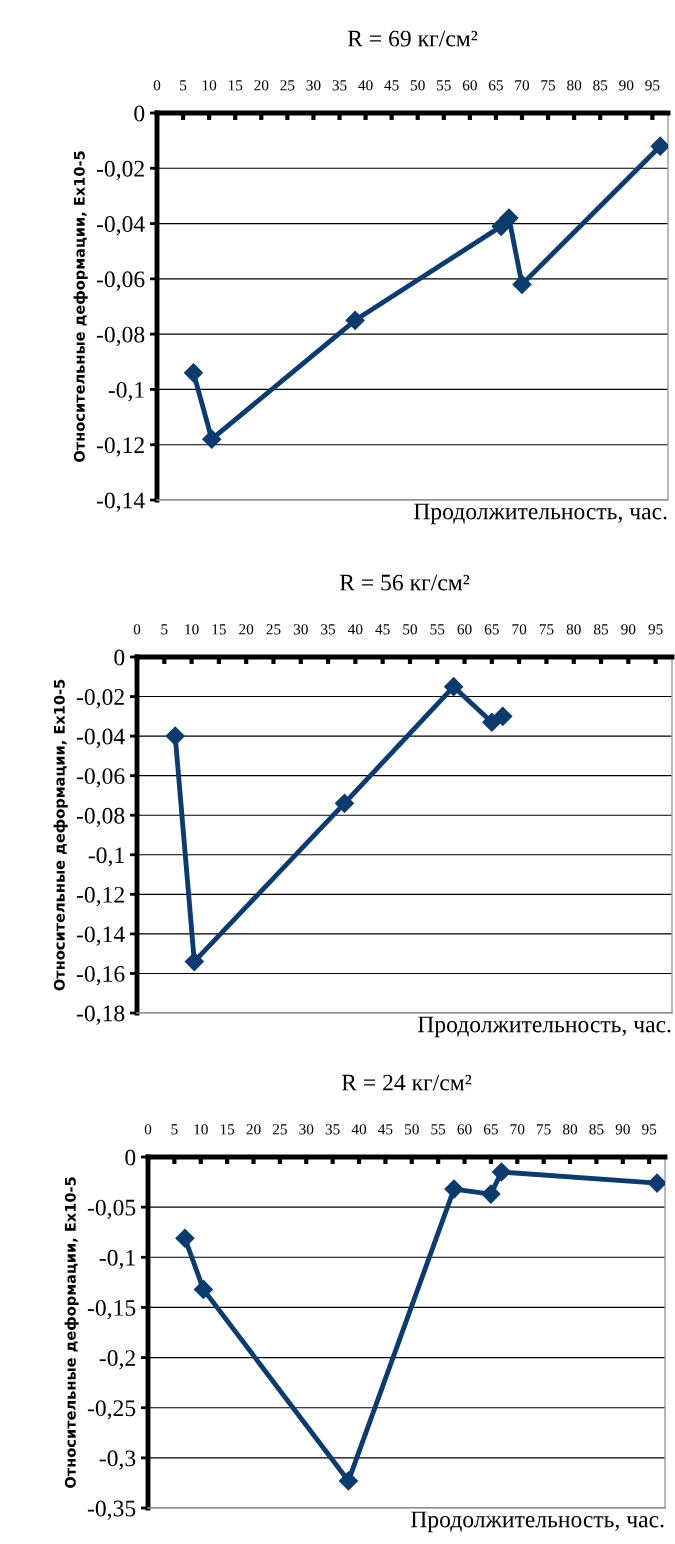 The image size is (675, 1544). I want to click on y-tick-label: -0,05, so click(111, 1209).